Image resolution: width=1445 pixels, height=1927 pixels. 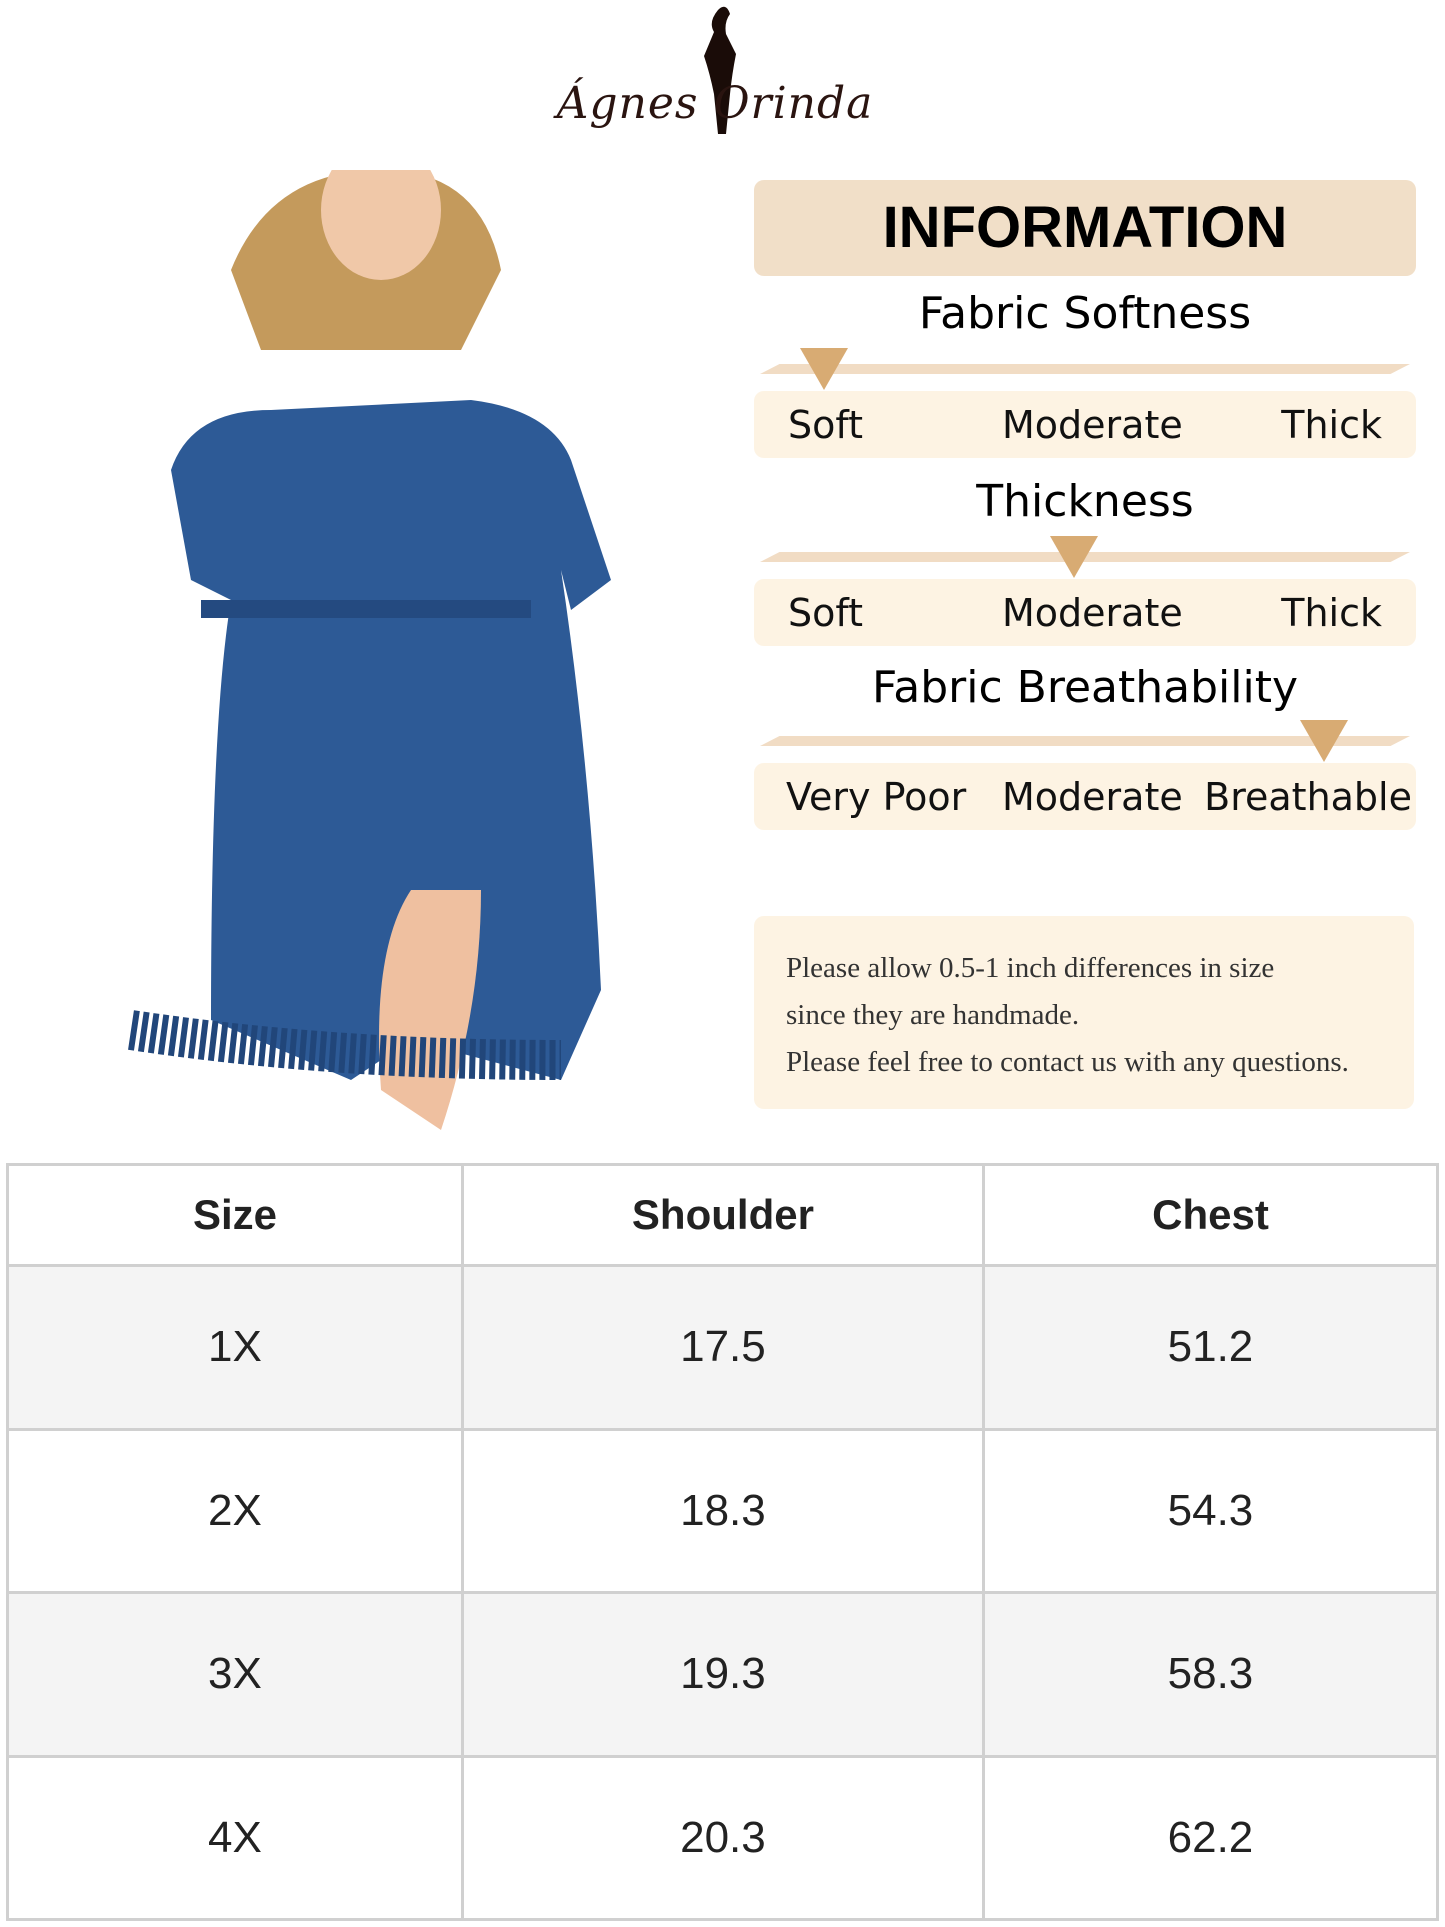 I want to click on scale-labels-softness: Soft Moderate Thick, so click(x=1085, y=424).